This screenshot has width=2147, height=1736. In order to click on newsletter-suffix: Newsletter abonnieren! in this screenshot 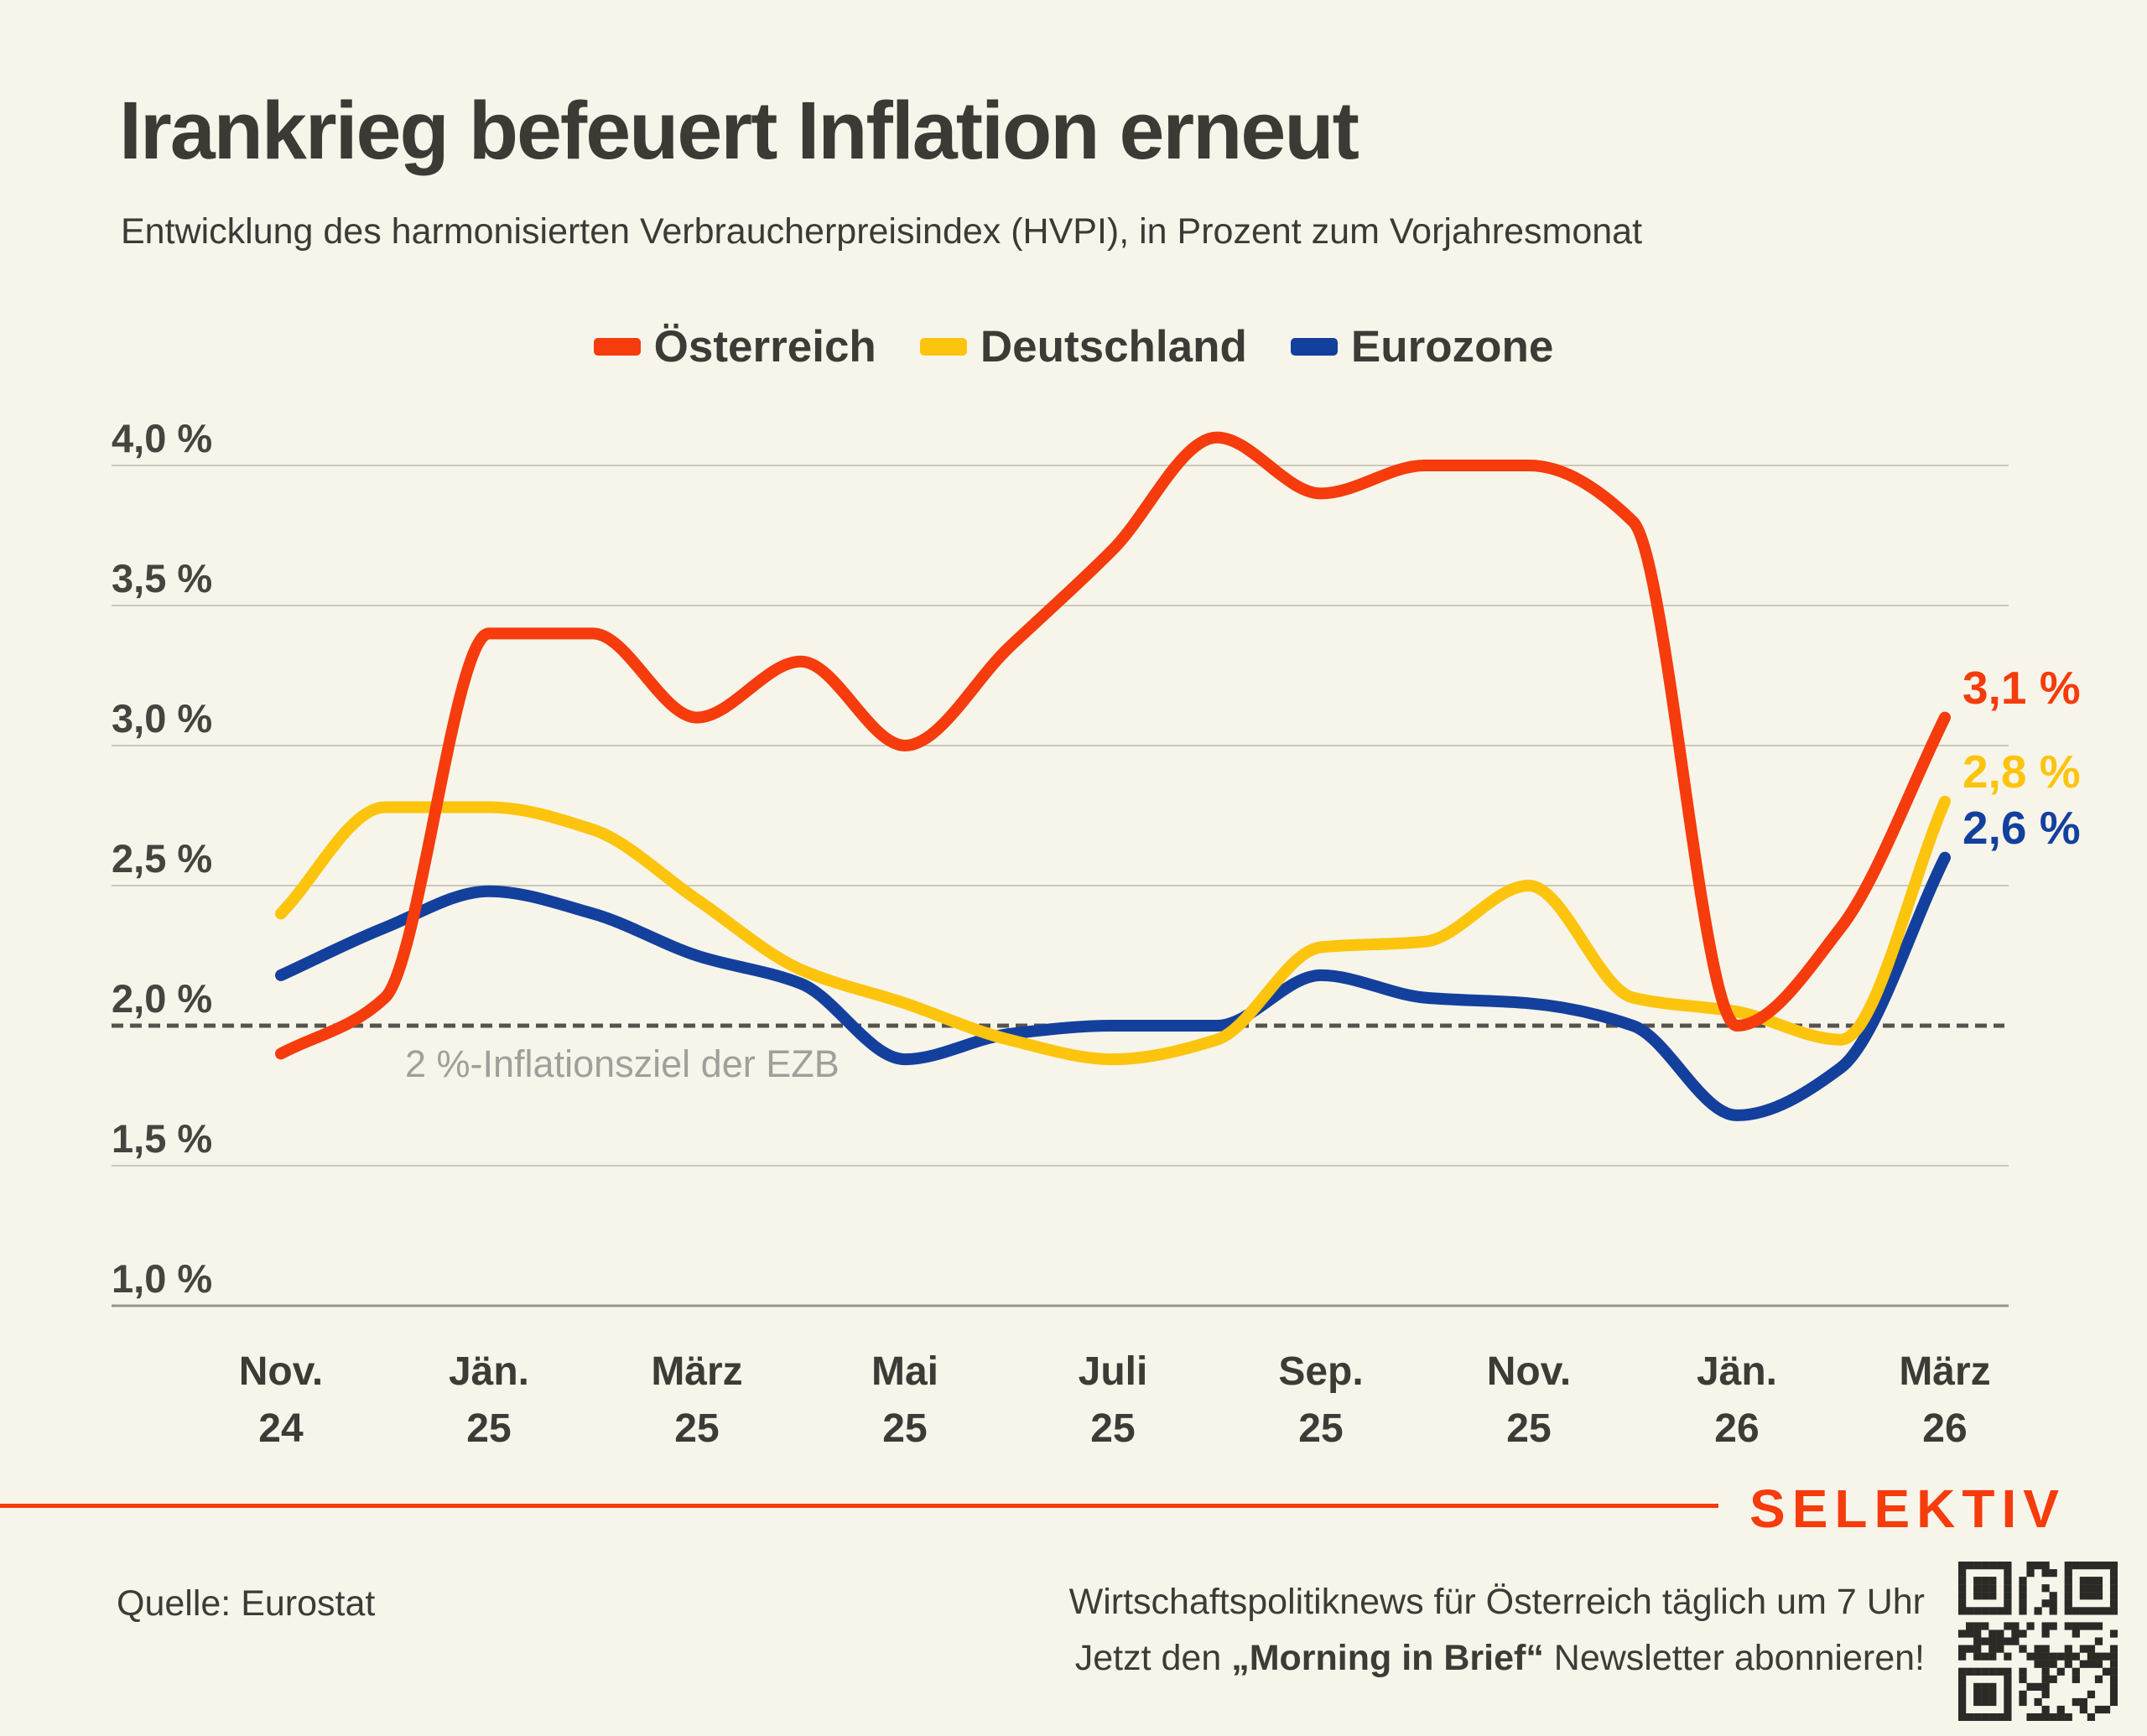, I will do `click(1734, 1658)`.